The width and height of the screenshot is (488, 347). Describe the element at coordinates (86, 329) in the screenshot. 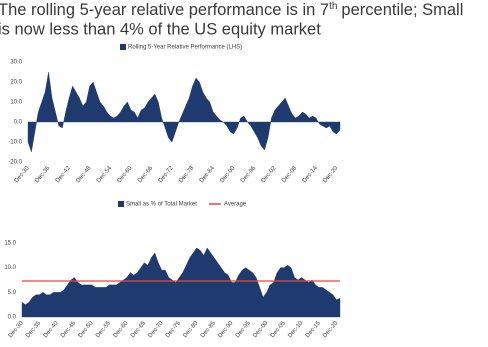

I see `x-tick-label: Dec-50` at that location.